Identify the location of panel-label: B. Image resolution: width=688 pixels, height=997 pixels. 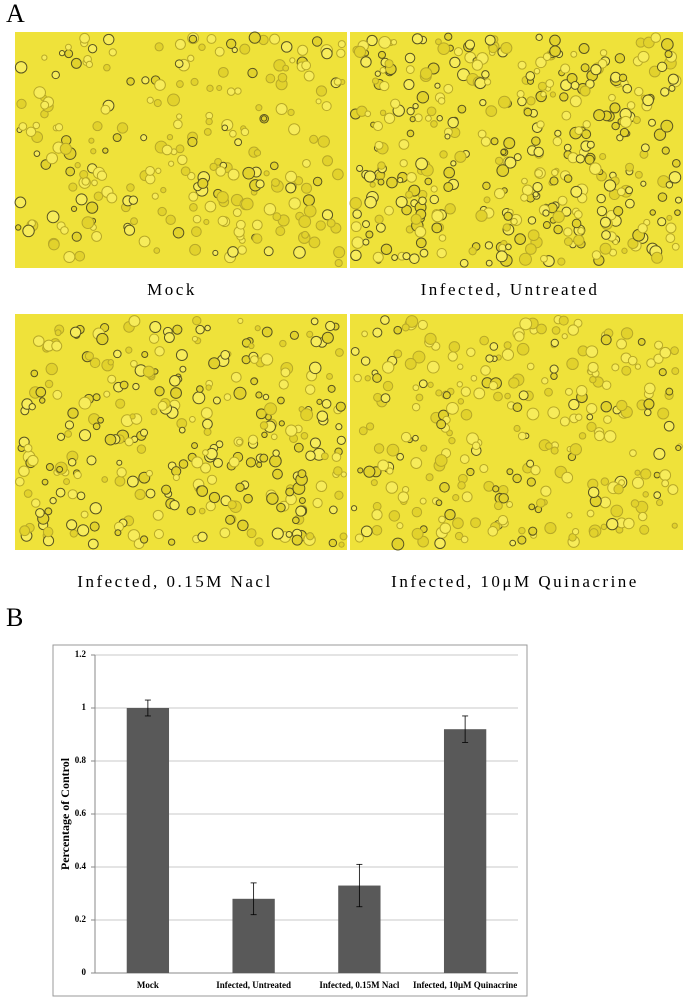
(14, 617).